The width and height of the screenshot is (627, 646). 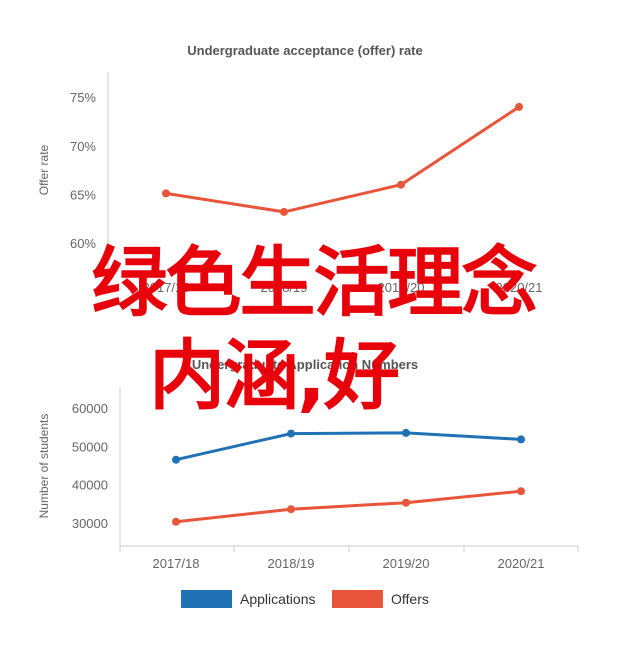 I want to click on y-tick-label: 65%, so click(x=83, y=194).